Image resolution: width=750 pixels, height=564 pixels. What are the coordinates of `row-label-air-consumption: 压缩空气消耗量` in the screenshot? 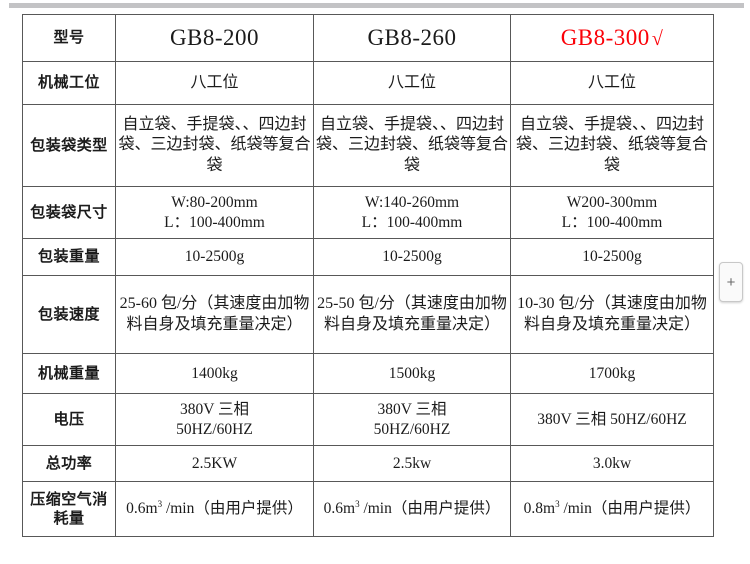 It's located at (69, 509).